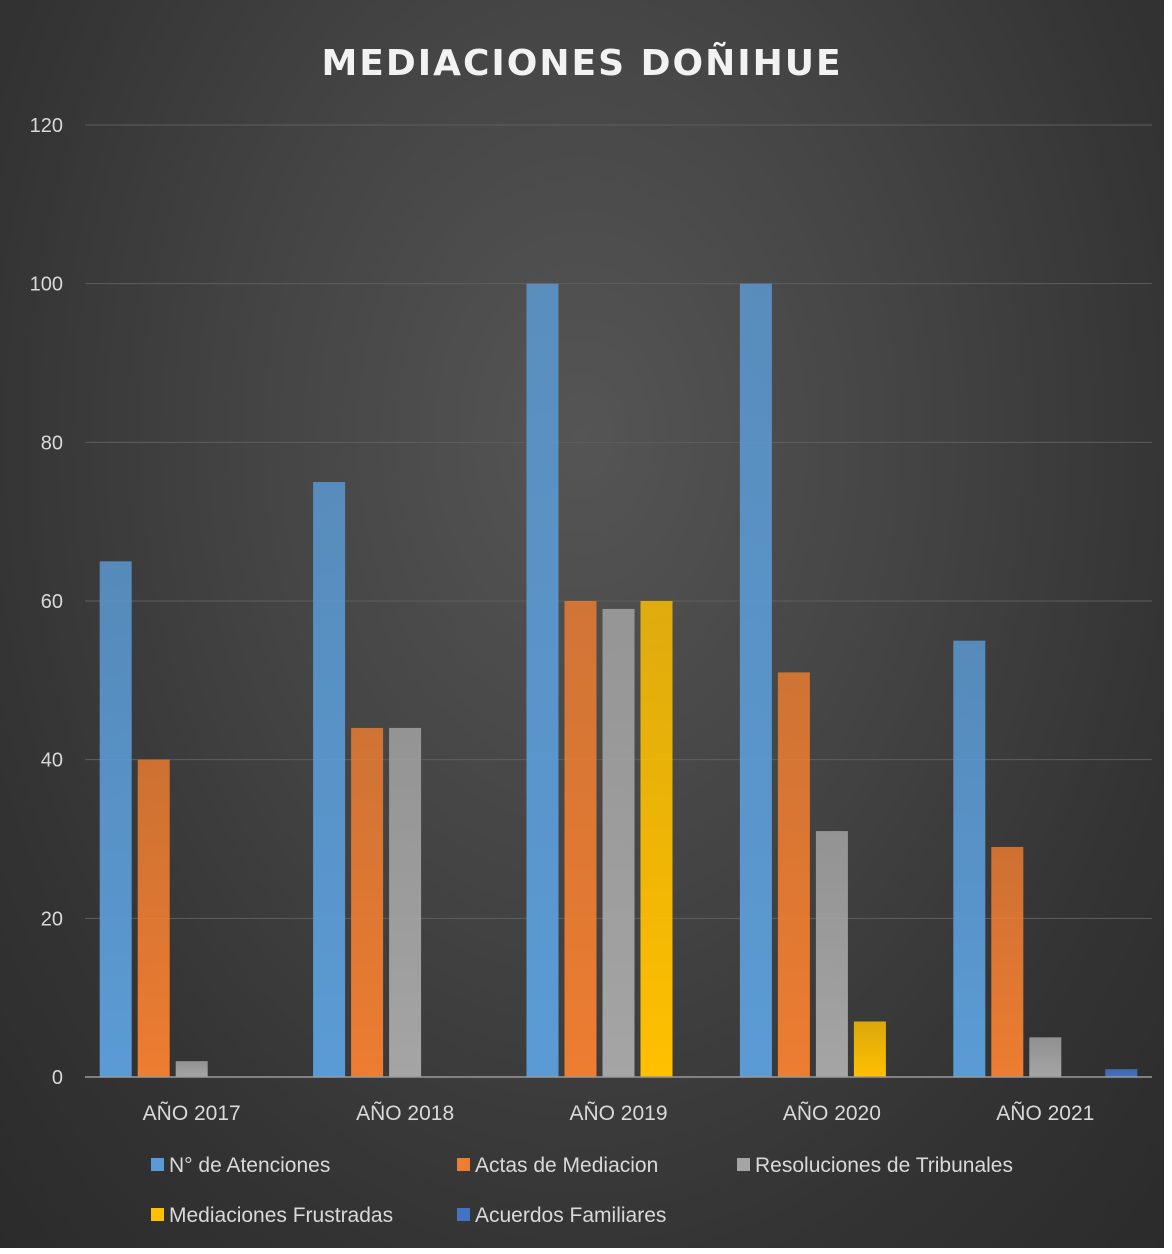 The image size is (1172, 1254). What do you see at coordinates (281, 1215) in the screenshot?
I see `legend-label: Mediaciones Frustradas` at bounding box center [281, 1215].